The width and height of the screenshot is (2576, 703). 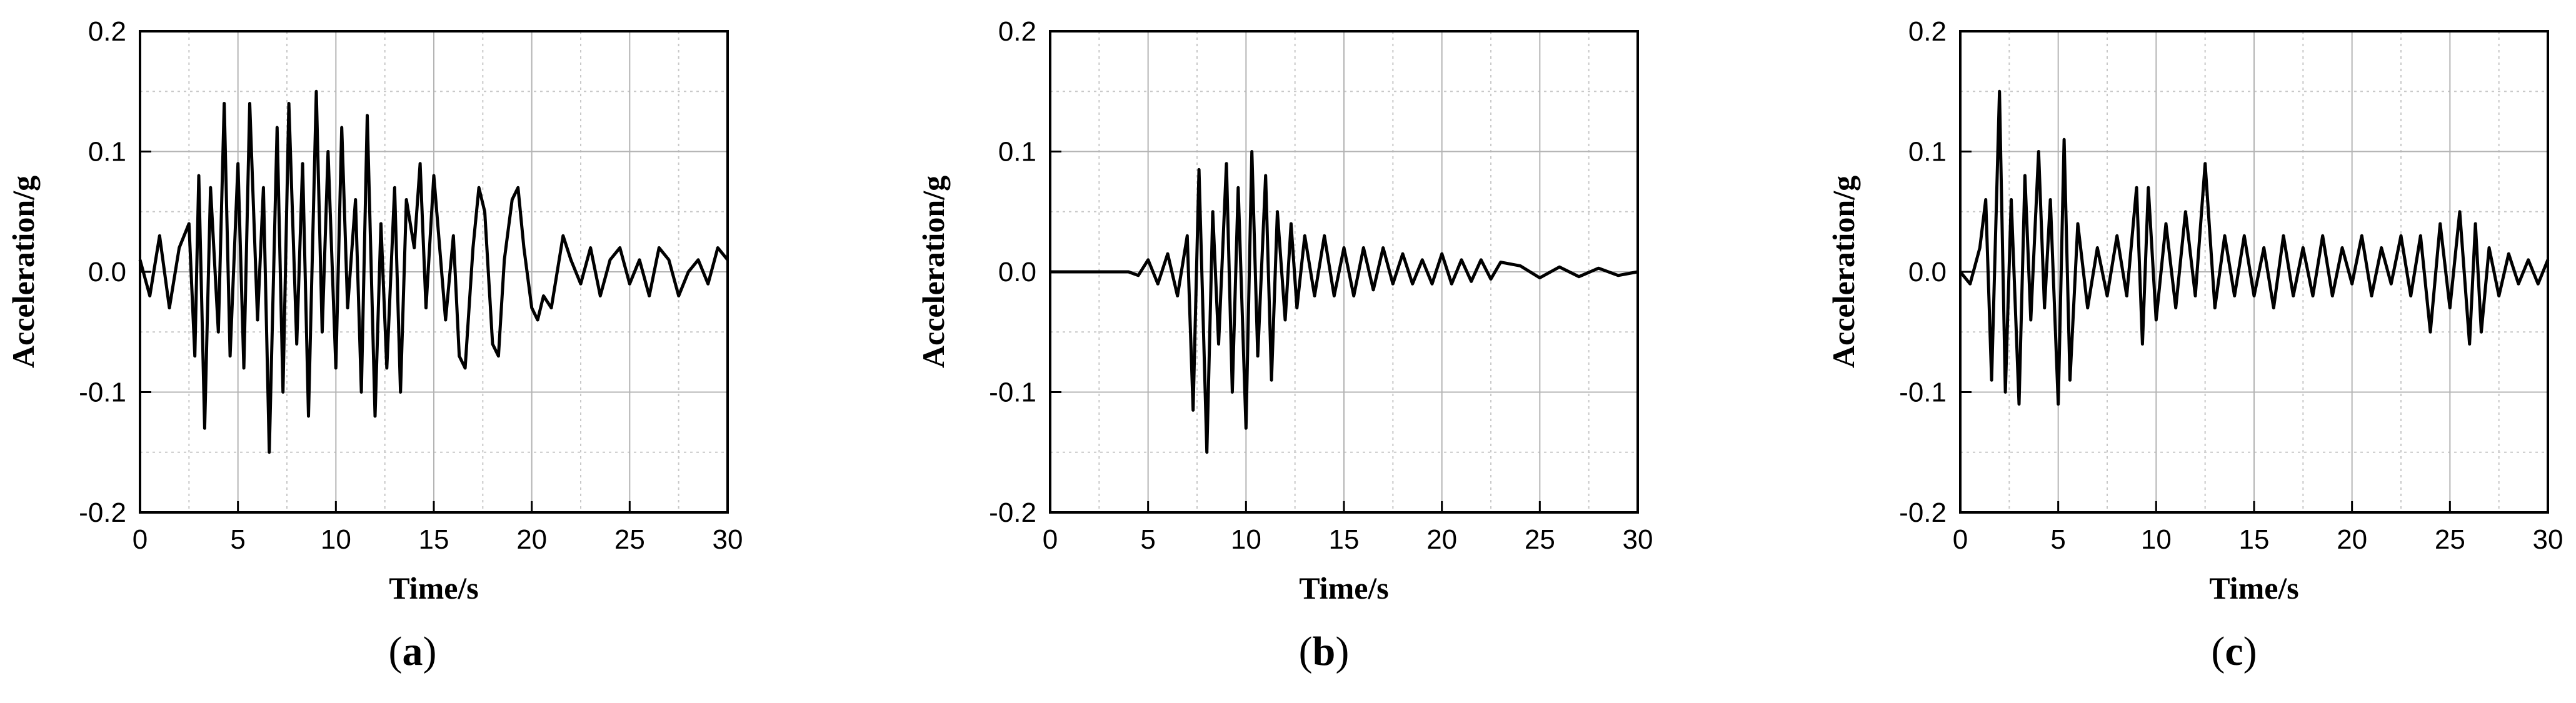 I want to click on series-line-b, so click(x=1344, y=302).